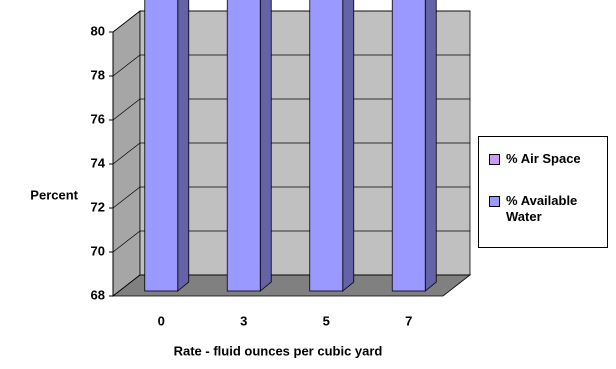 The width and height of the screenshot is (616, 369). I want to click on y-tick-label: 74, so click(98, 162).